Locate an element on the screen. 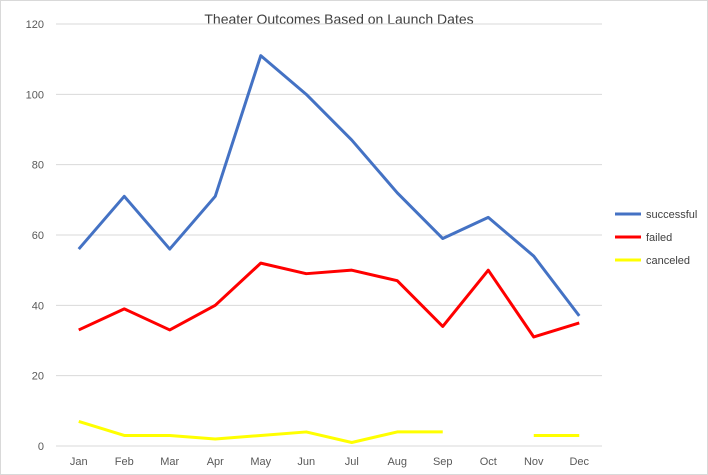 Image resolution: width=708 pixels, height=475 pixels. legend-label-successful: successful is located at coordinates (671, 215).